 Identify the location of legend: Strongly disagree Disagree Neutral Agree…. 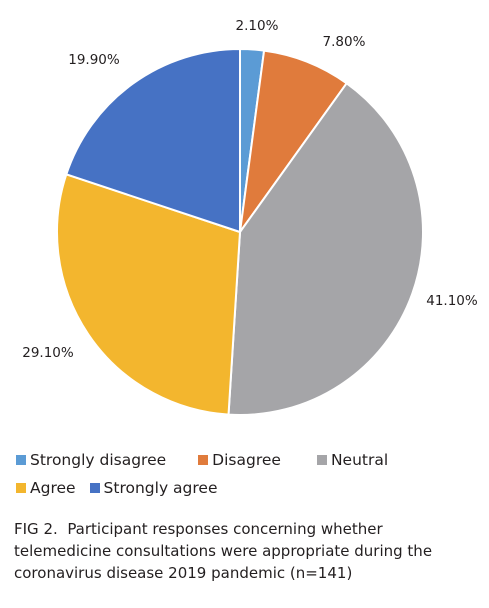
(246, 474).